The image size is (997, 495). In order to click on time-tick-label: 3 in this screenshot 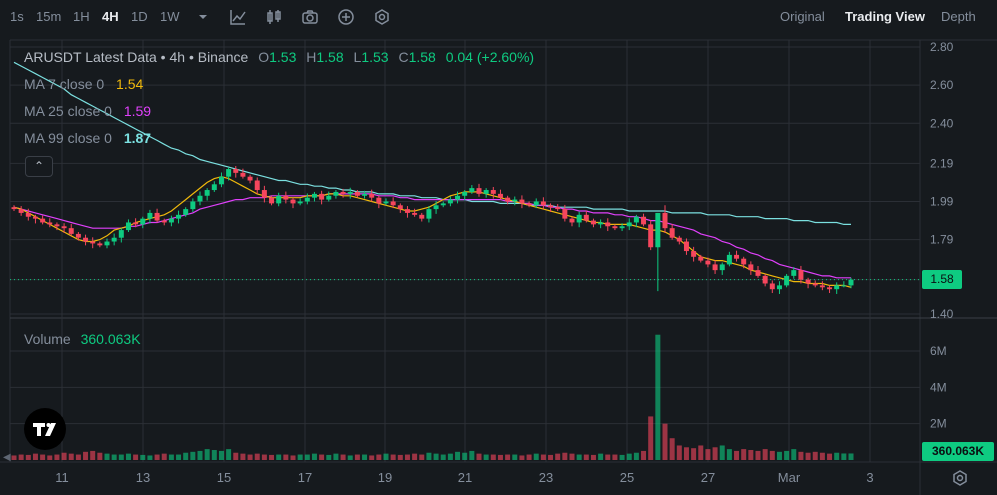, I will do `click(869, 477)`.